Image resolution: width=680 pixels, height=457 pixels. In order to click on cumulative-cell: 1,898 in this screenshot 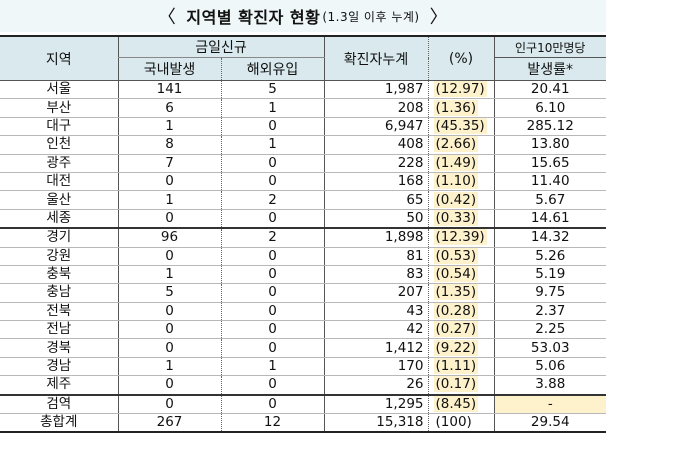, I will do `click(375, 237)`.